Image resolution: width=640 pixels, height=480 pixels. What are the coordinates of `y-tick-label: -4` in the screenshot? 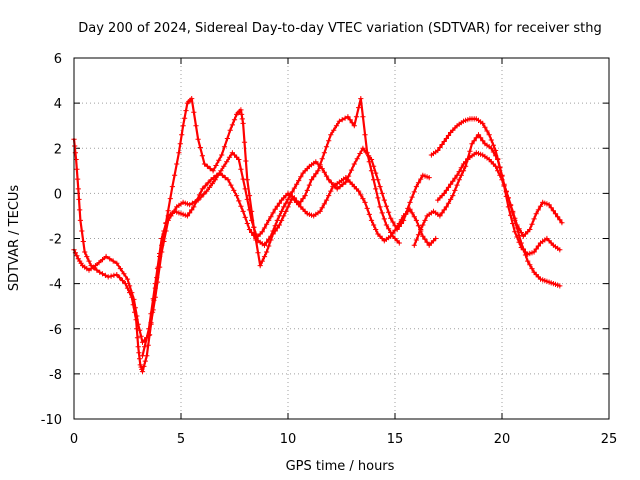 It's located at (55, 285).